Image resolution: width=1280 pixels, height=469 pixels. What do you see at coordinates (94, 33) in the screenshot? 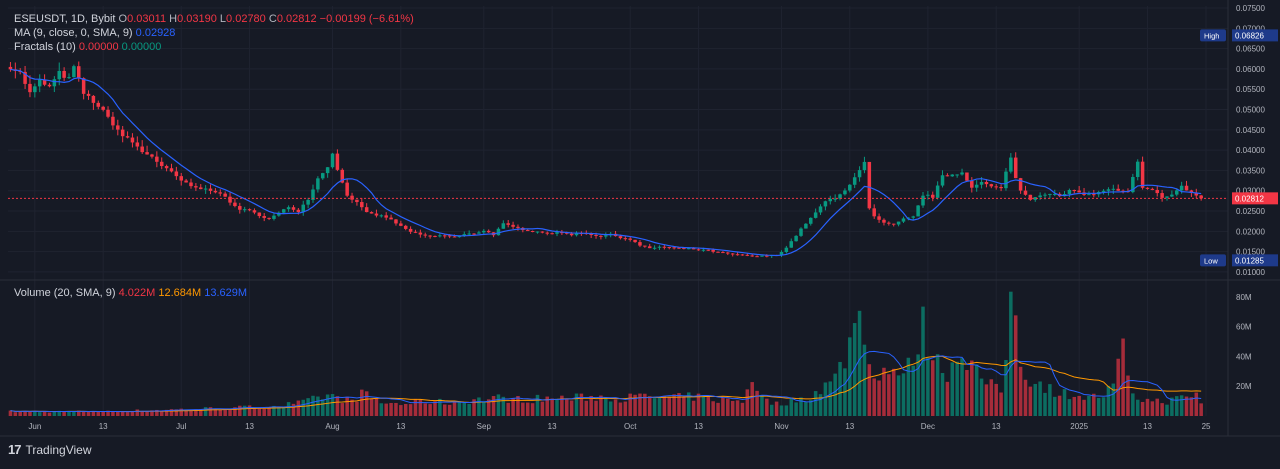
I see `ma-legend: MA (9, close, 0, SMA, 9) 0.02928` at bounding box center [94, 33].